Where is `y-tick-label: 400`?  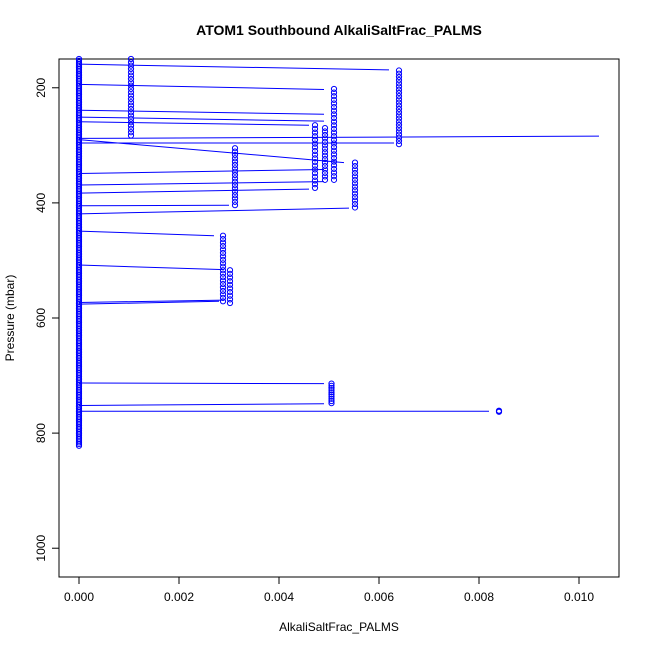 y-tick-label: 400 is located at coordinates (41, 203).